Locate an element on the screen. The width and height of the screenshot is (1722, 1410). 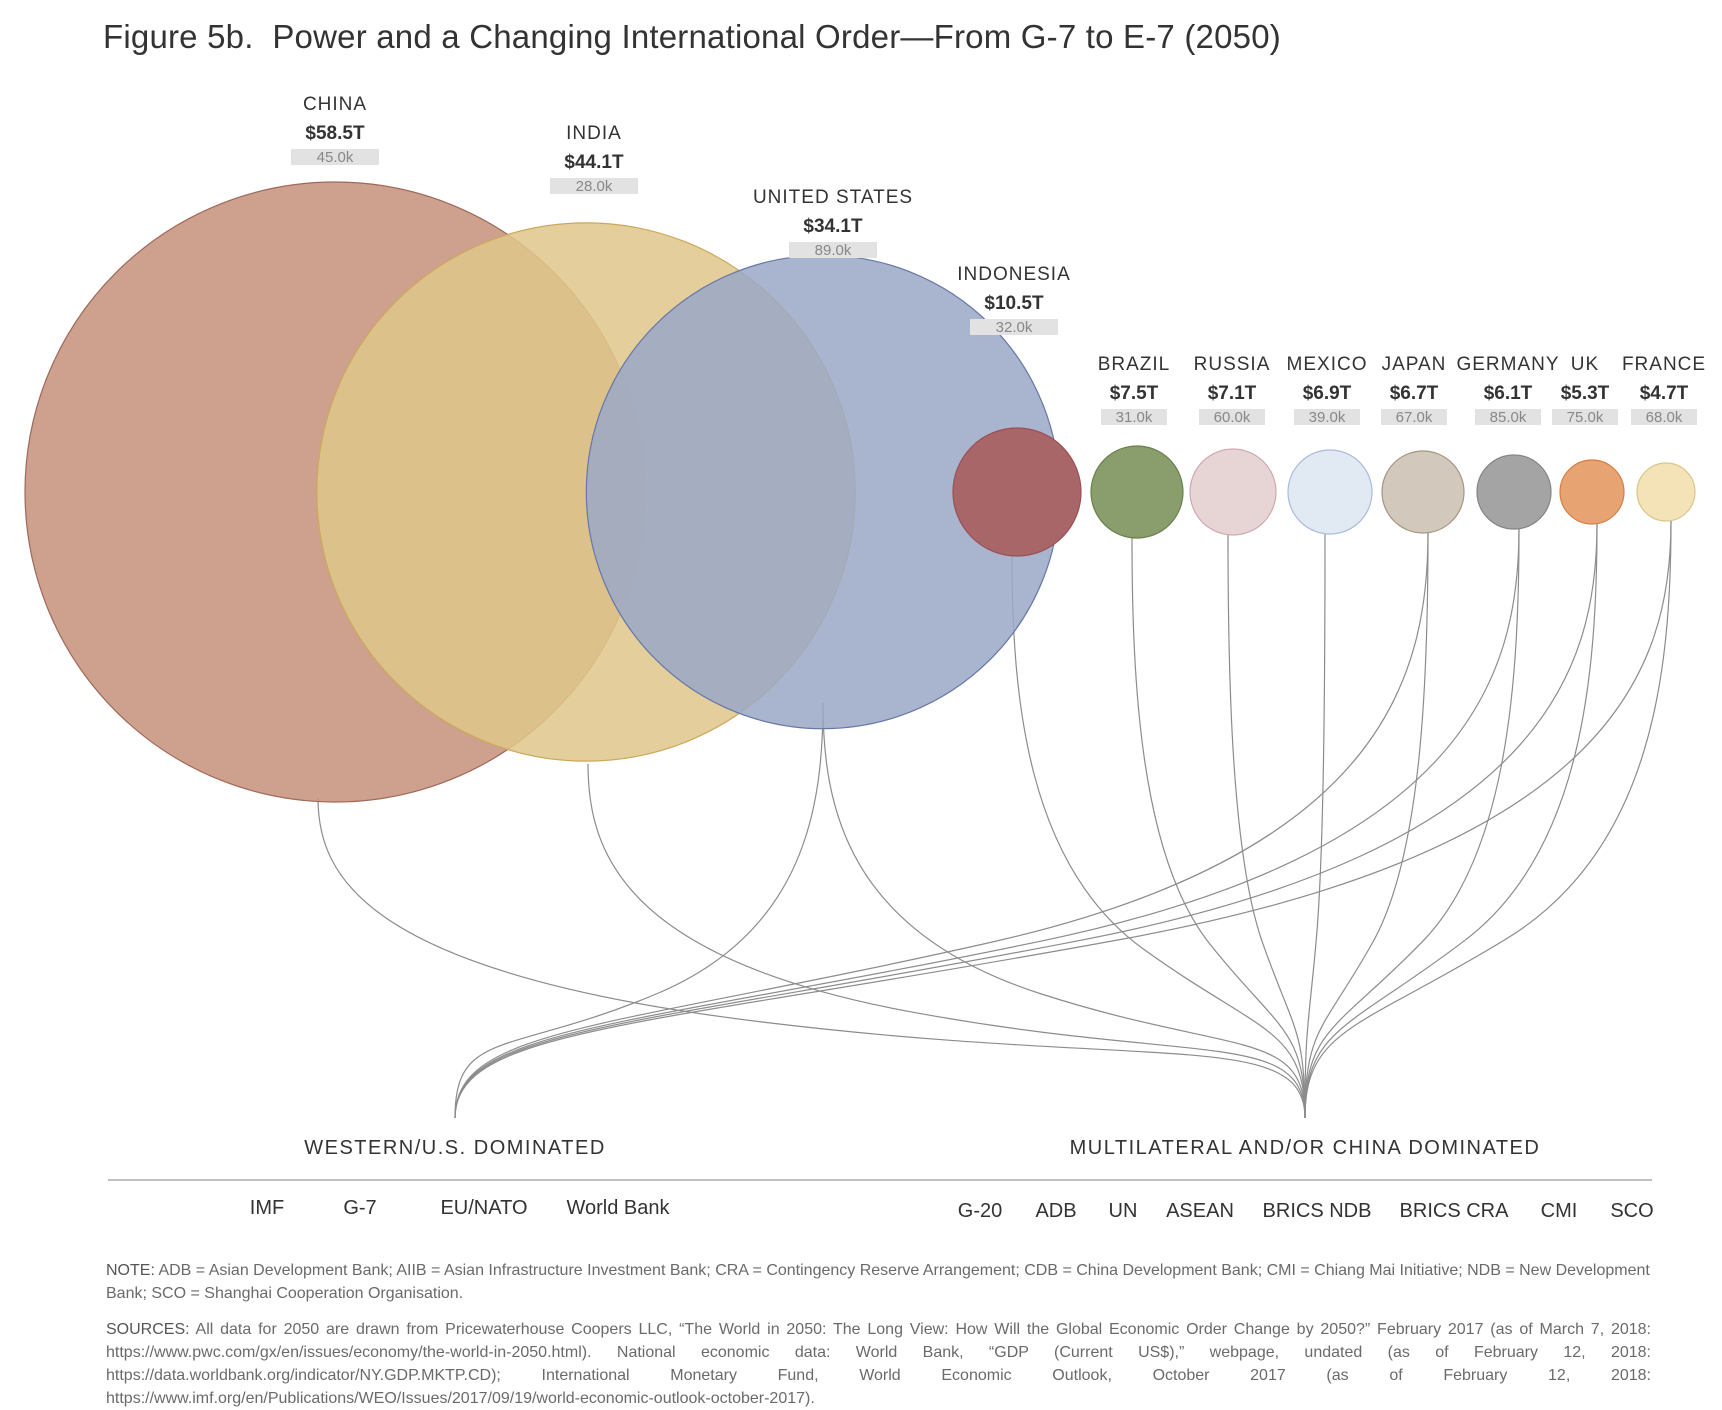
institution-g-7: G-7 is located at coordinates (359, 1208).